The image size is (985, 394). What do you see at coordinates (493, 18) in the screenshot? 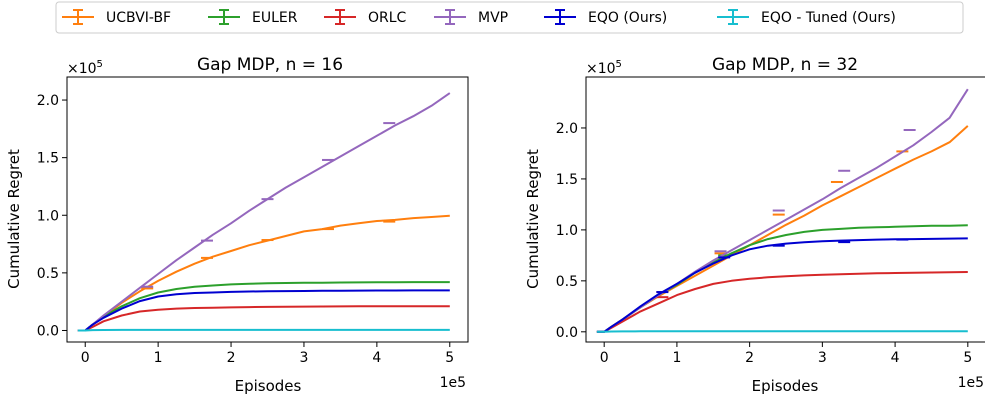
I see `legend-label: MVP` at bounding box center [493, 18].